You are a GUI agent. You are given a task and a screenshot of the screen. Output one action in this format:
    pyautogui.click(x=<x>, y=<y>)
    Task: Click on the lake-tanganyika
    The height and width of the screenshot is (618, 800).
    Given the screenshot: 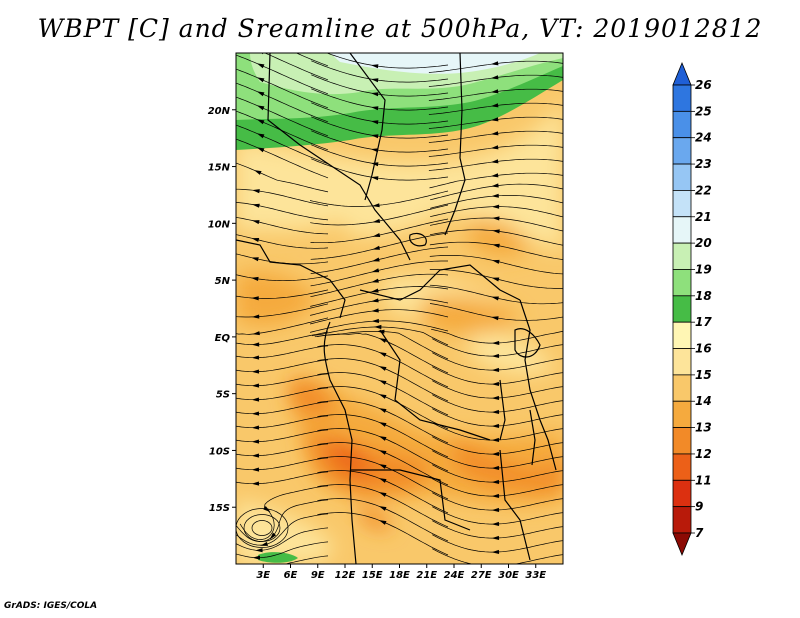 What is the action you would take?
    pyautogui.click(x=502, y=410)
    